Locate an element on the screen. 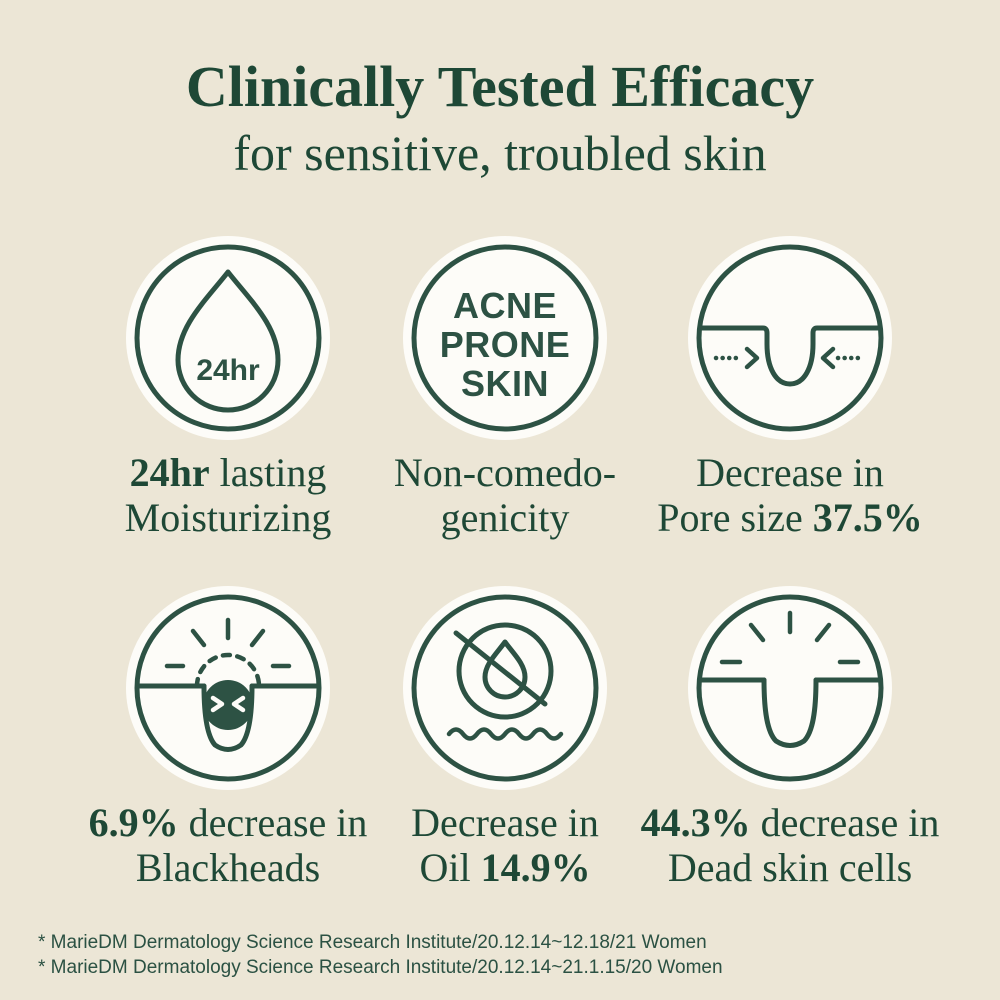 Image resolution: width=1000 pixels, height=1000 pixels. caption-line: Moisturizing is located at coordinates (228, 517).